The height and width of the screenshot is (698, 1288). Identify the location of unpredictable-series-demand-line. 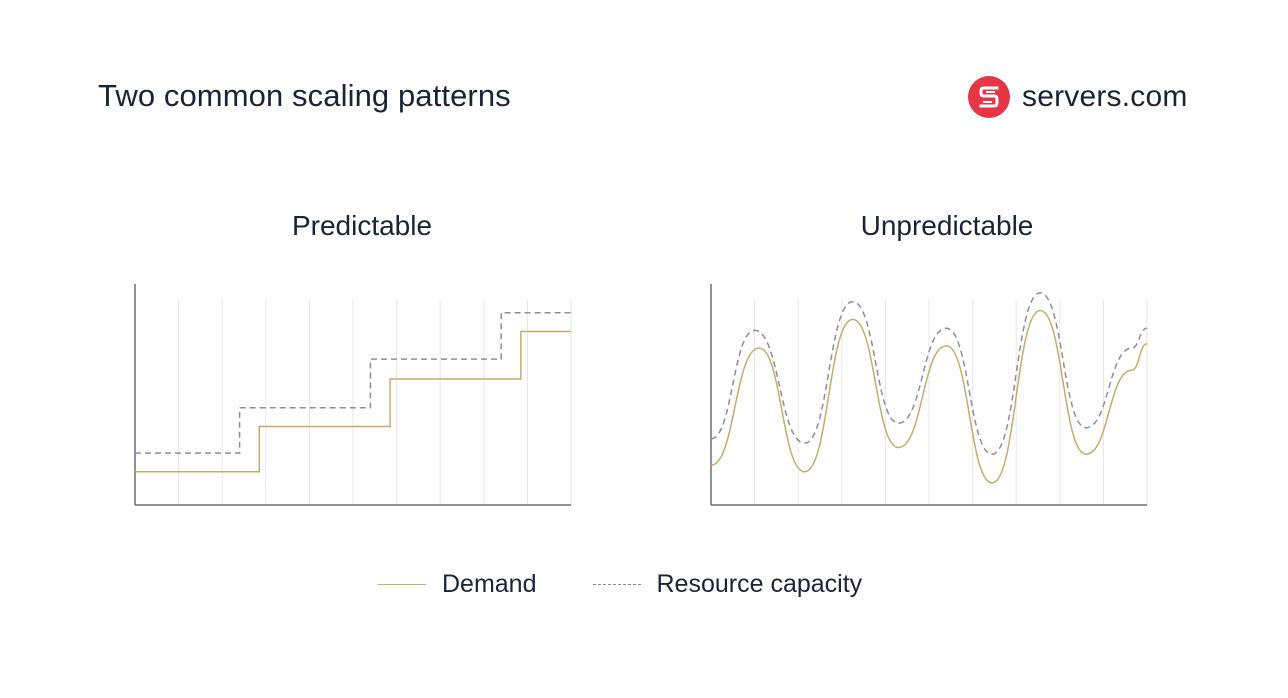
(929, 396).